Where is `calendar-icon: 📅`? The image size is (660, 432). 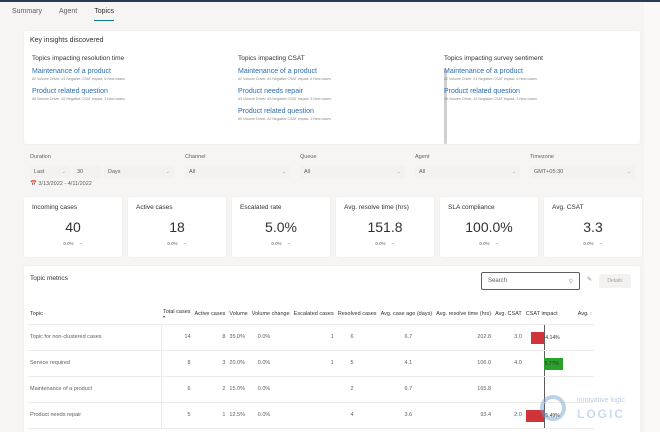
calendar-icon: 📅 is located at coordinates (33, 184).